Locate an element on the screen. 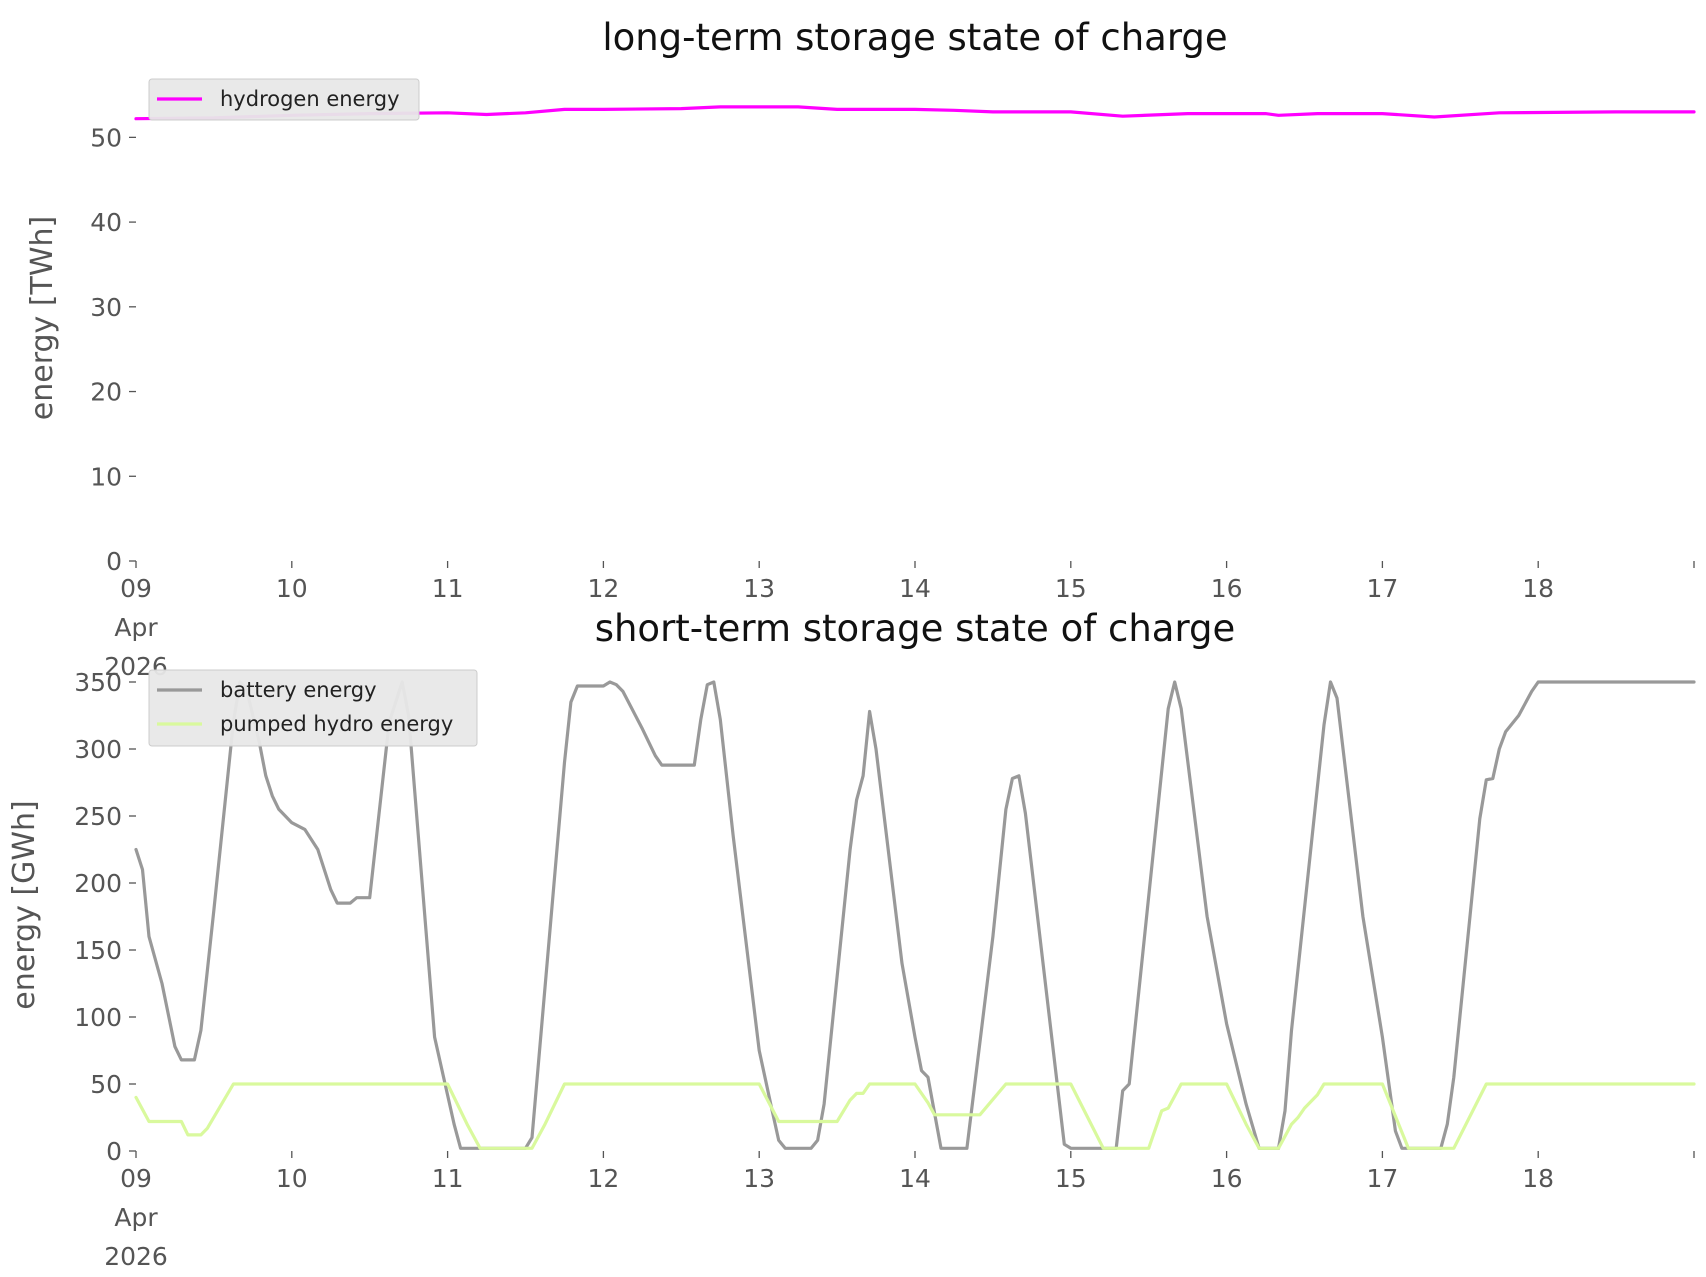 The image size is (1706, 1277). y-tick-label: 200 is located at coordinates (98, 883).